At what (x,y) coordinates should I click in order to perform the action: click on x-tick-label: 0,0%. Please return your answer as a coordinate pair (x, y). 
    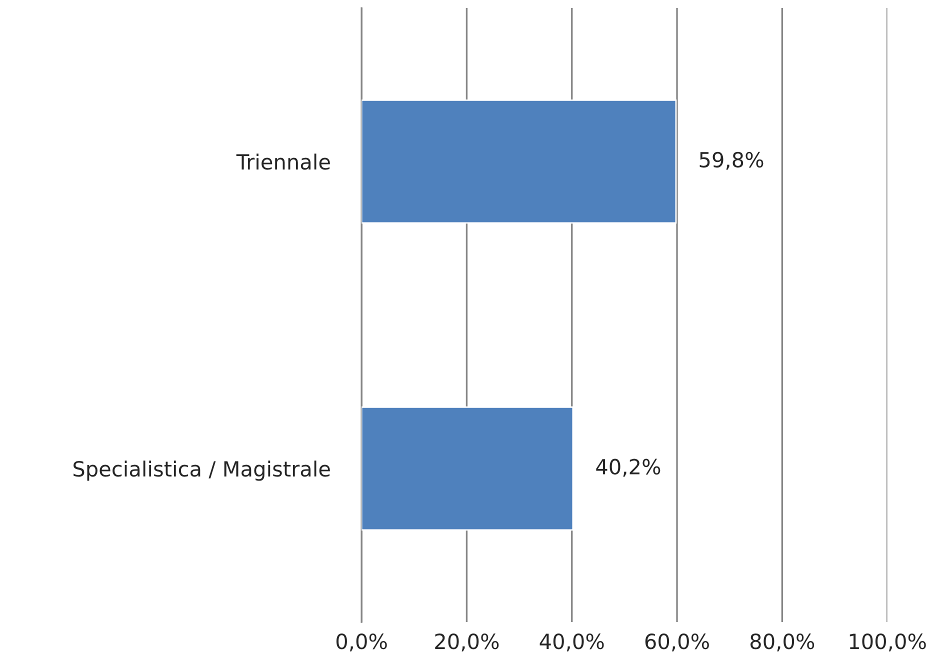
    Looking at the image, I should click on (361, 642).